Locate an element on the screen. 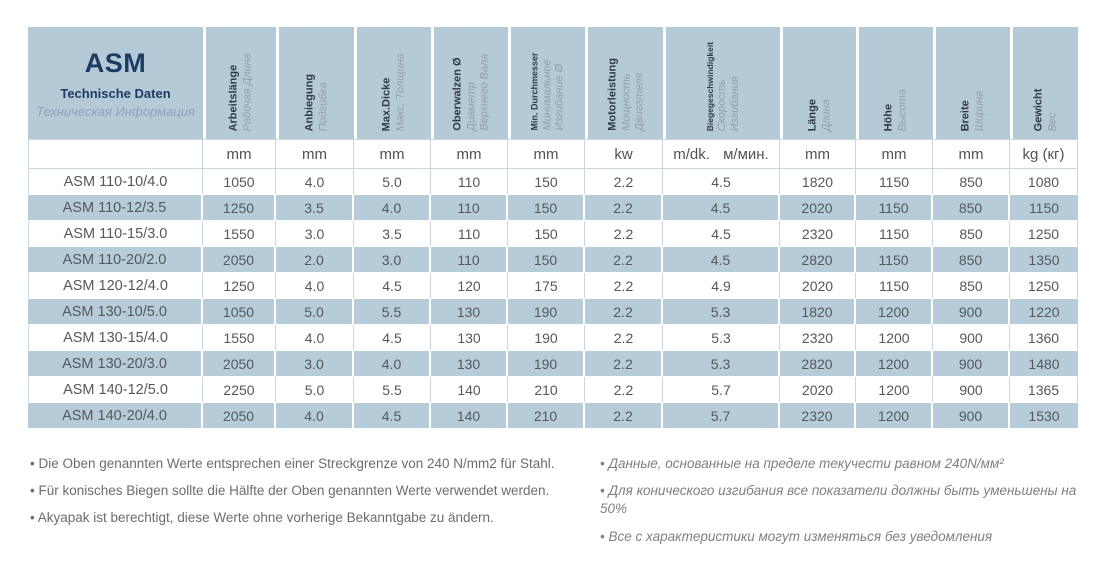 Image resolution: width=1106 pixels, height=581 pixels. unit-cell: kg (кг) is located at coordinates (1044, 154).